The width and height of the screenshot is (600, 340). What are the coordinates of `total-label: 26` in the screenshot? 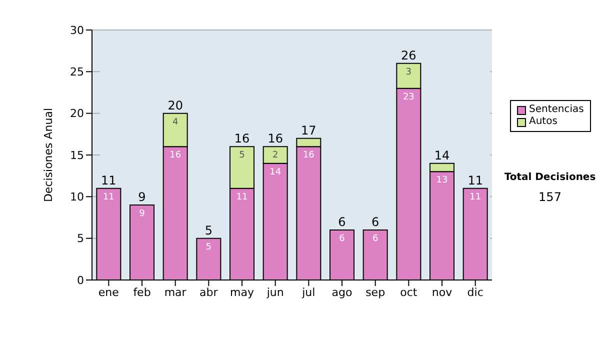 It's located at (408, 55).